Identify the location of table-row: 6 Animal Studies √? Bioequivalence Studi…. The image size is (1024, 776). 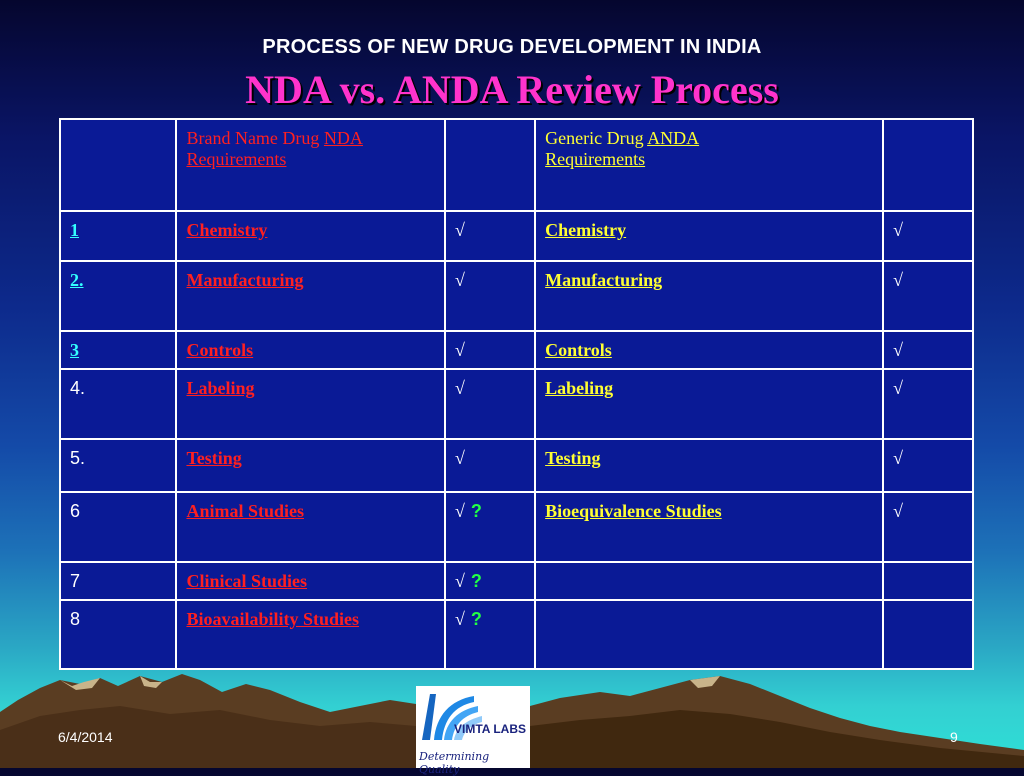
(516, 527).